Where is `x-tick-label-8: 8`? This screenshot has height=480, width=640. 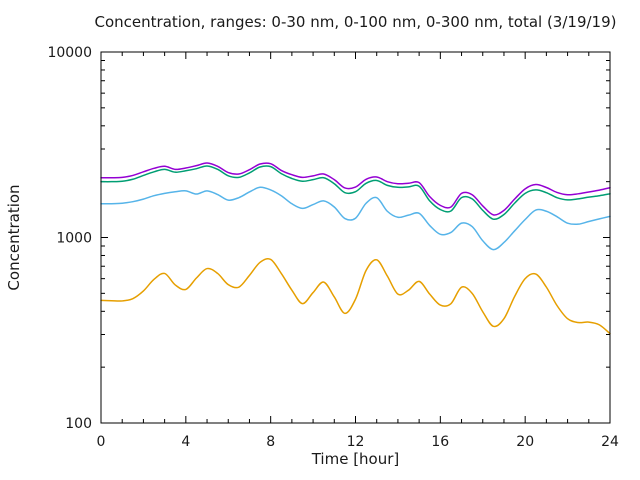 x-tick-label-8: 8 is located at coordinates (270, 442).